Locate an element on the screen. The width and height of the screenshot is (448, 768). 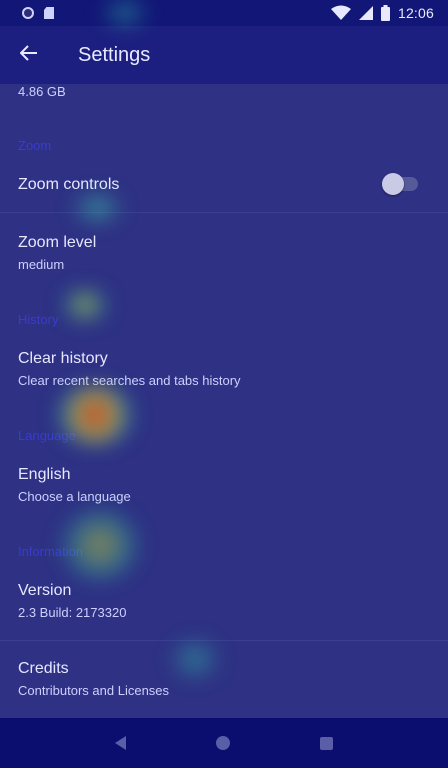
wifi-icon is located at coordinates (340, 13).